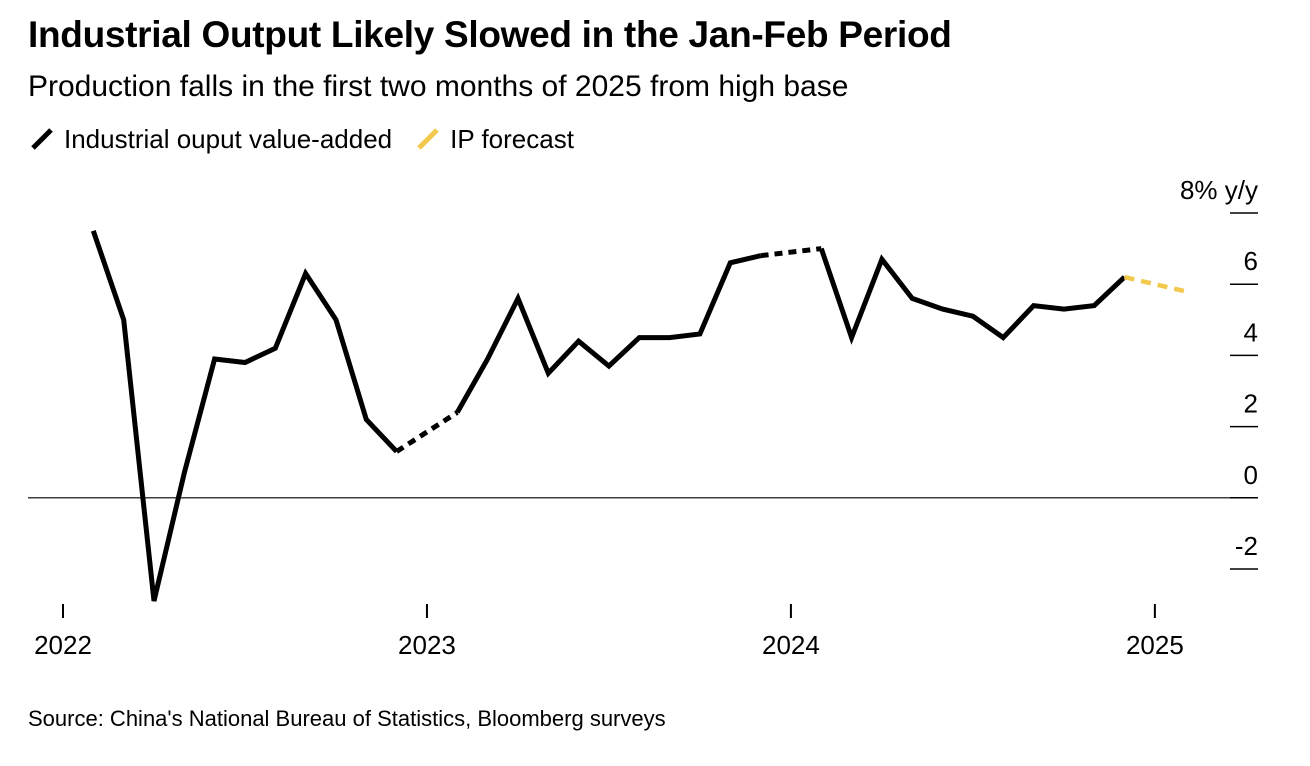  What do you see at coordinates (427, 645) in the screenshot?
I see `x-tick-label: 2023` at bounding box center [427, 645].